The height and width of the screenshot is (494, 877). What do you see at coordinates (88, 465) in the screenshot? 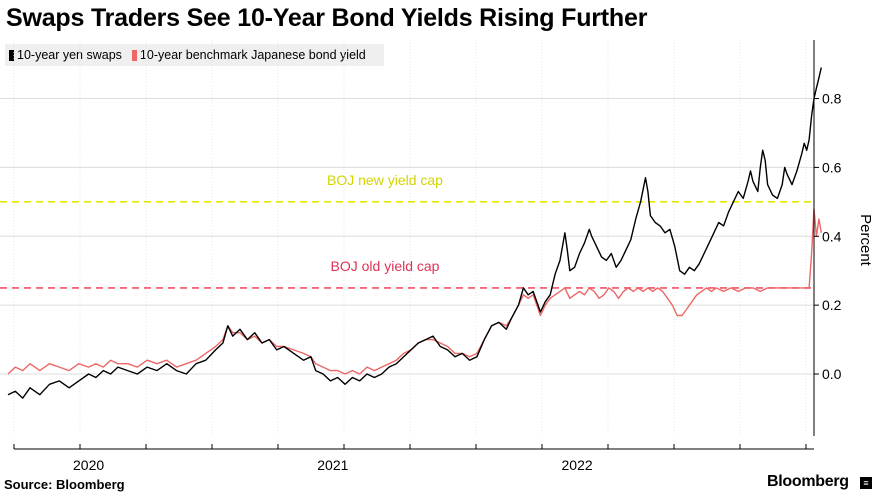
I see `x-tick-label-0: 2020` at bounding box center [88, 465].